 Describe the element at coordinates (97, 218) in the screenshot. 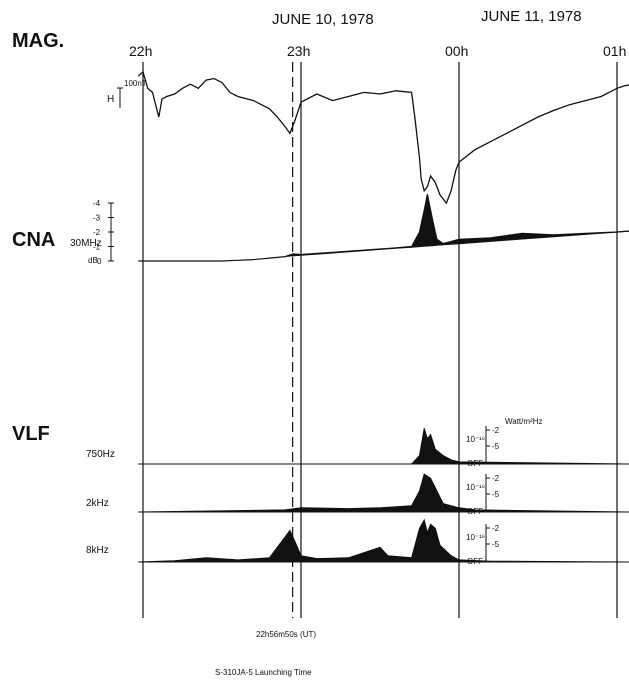

I see `cna-tick-label-3: -3` at that location.